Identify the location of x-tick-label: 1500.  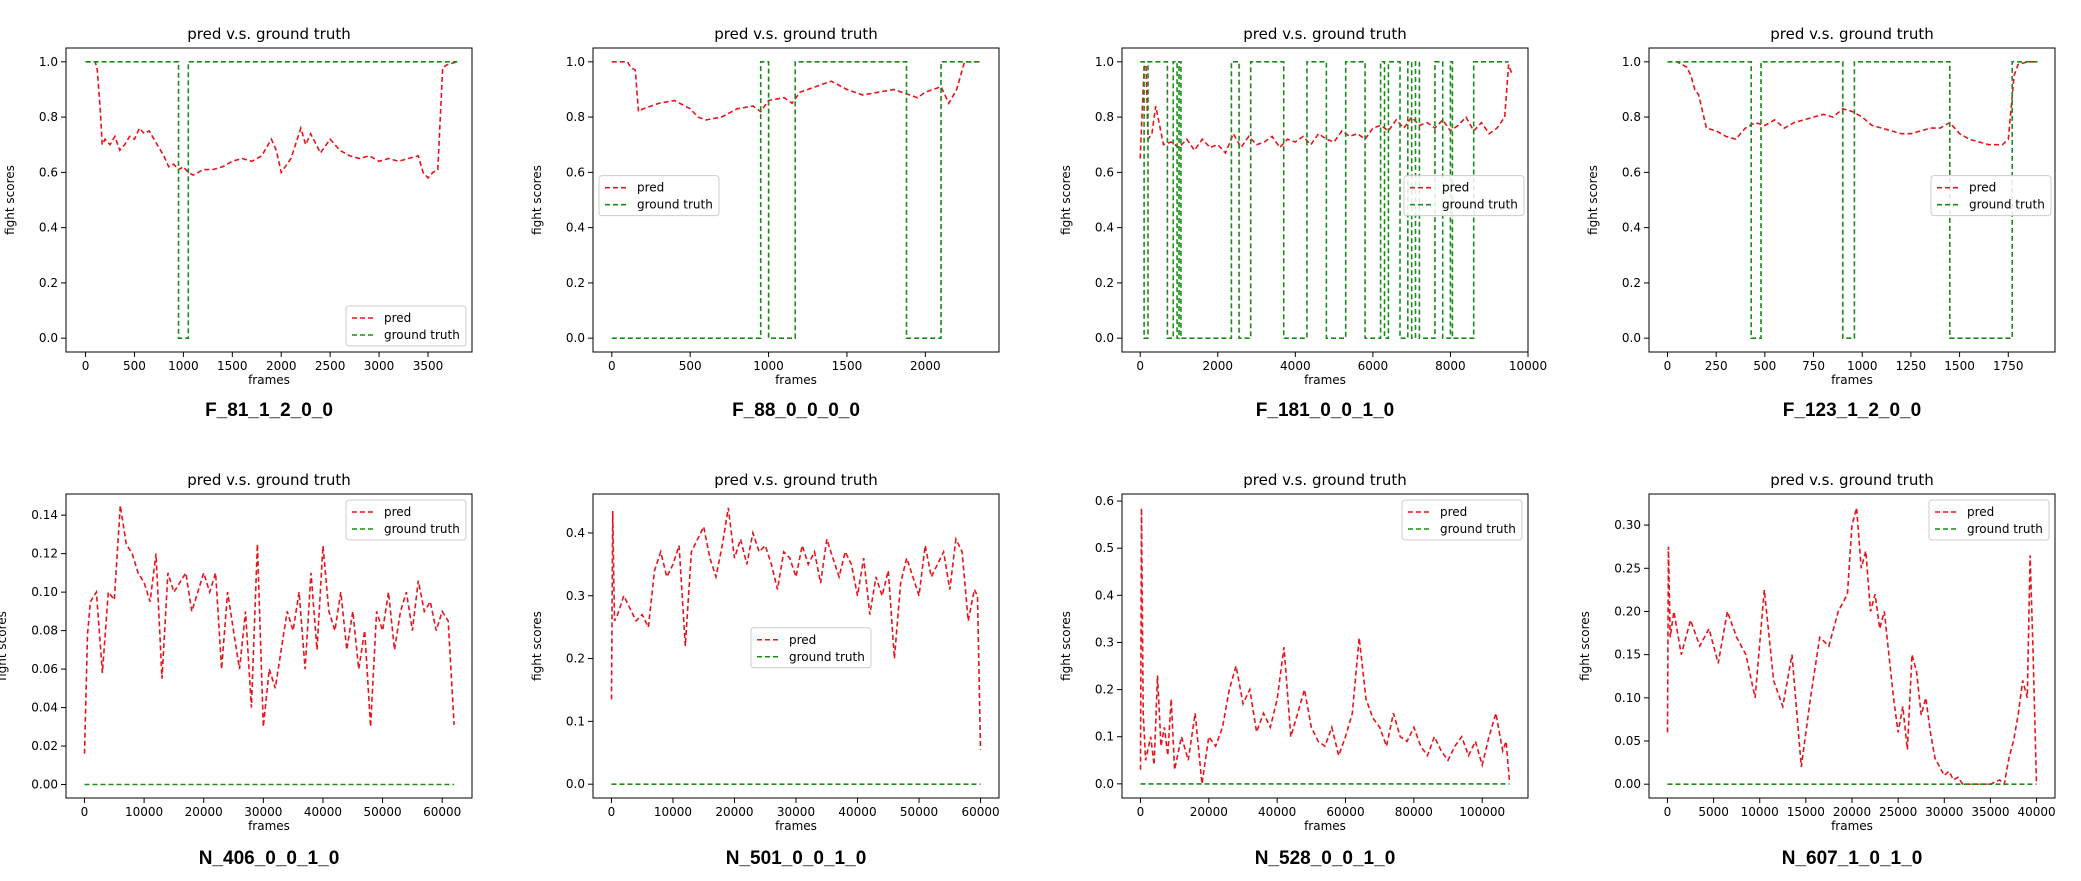
(232, 366).